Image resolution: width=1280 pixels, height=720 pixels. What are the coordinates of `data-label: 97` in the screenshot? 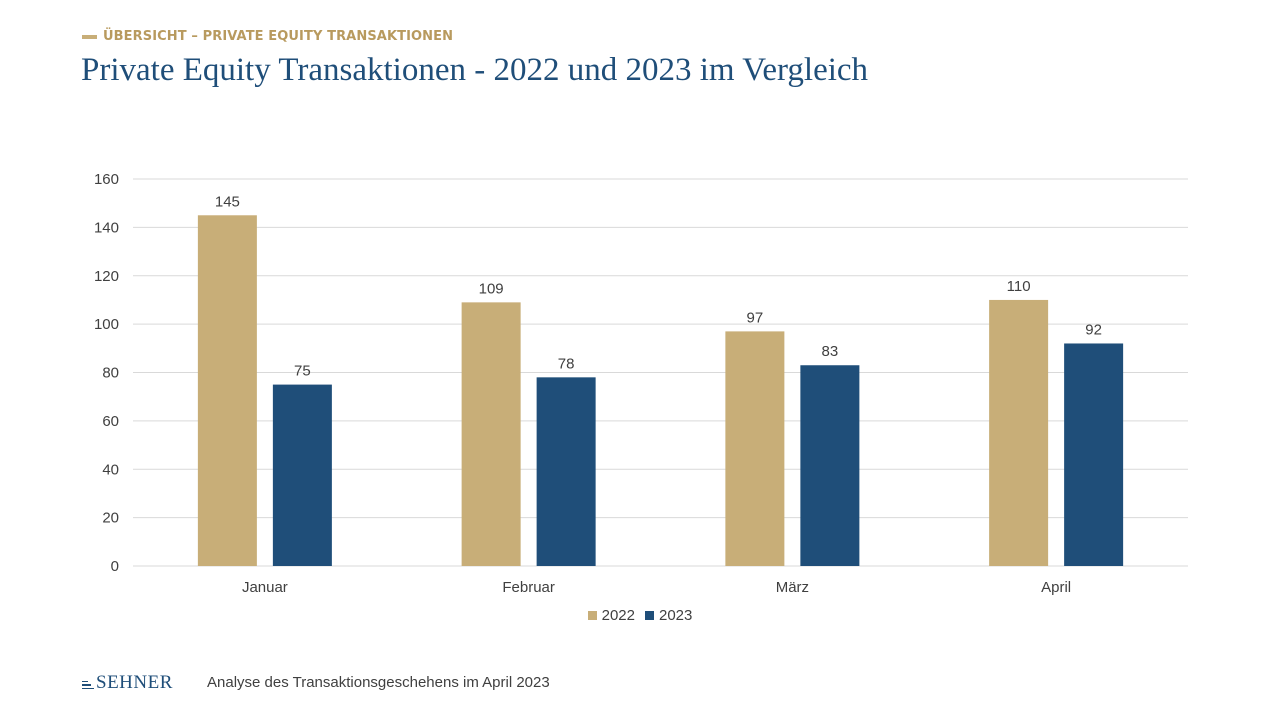 It's located at (755, 317).